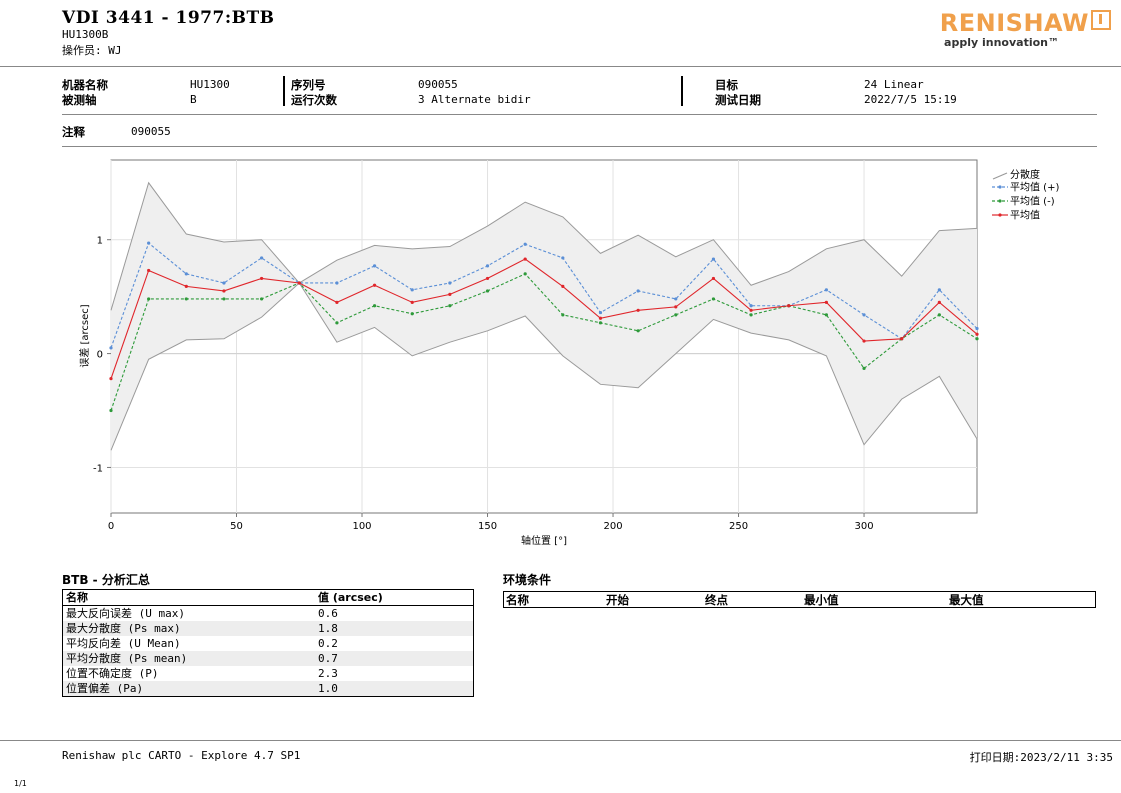 This screenshot has height=793, width=1121. What do you see at coordinates (726, 85) in the screenshot?
I see `target-label: 目标` at bounding box center [726, 85].